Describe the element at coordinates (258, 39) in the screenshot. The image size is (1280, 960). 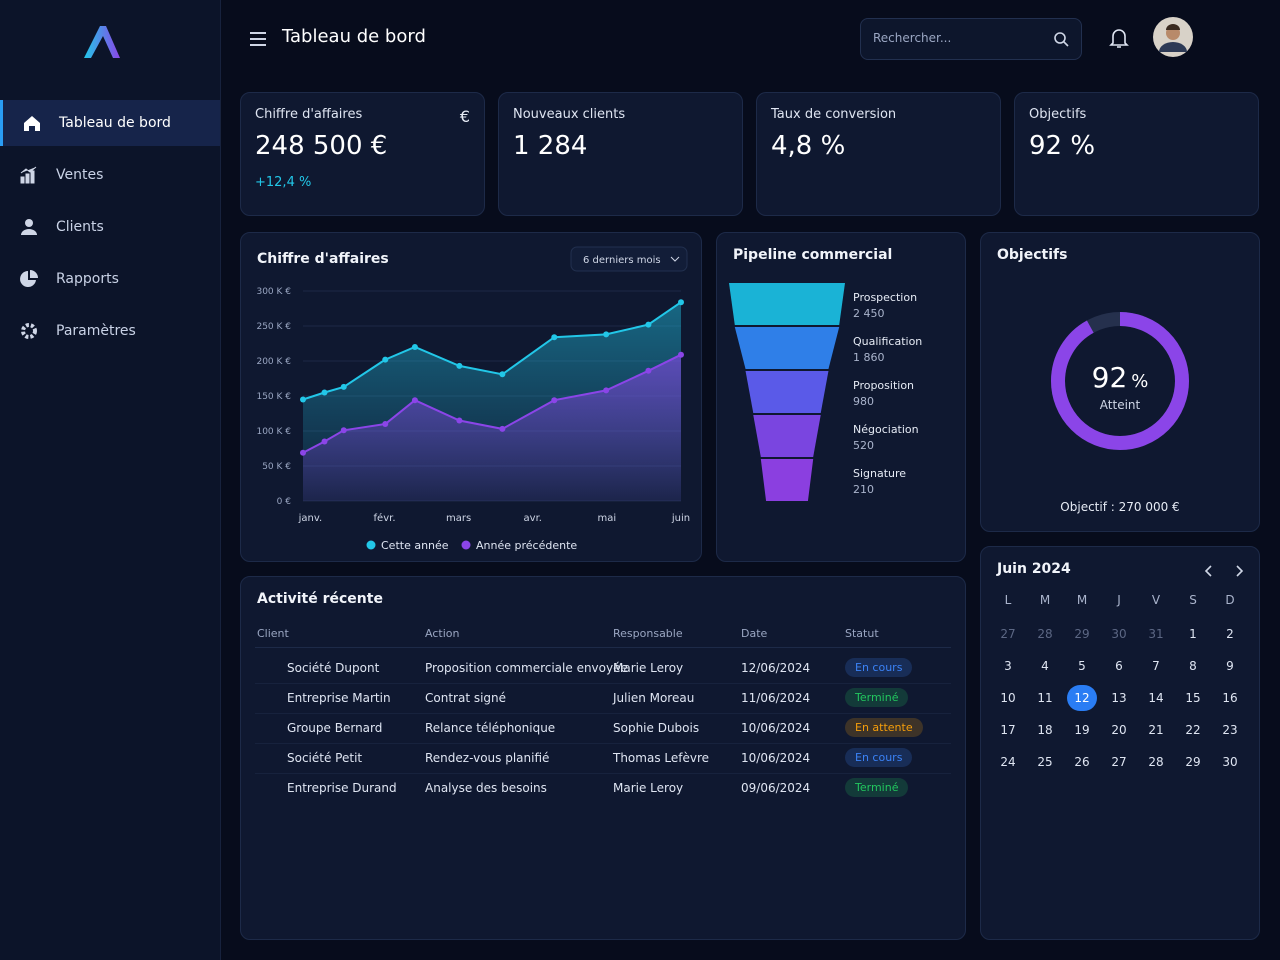
I see `menu-icon` at that location.